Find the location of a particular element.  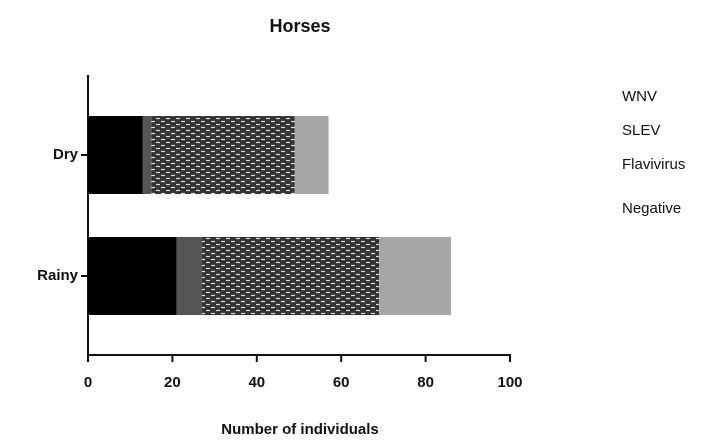

legend-label: WNV is located at coordinates (639, 96).